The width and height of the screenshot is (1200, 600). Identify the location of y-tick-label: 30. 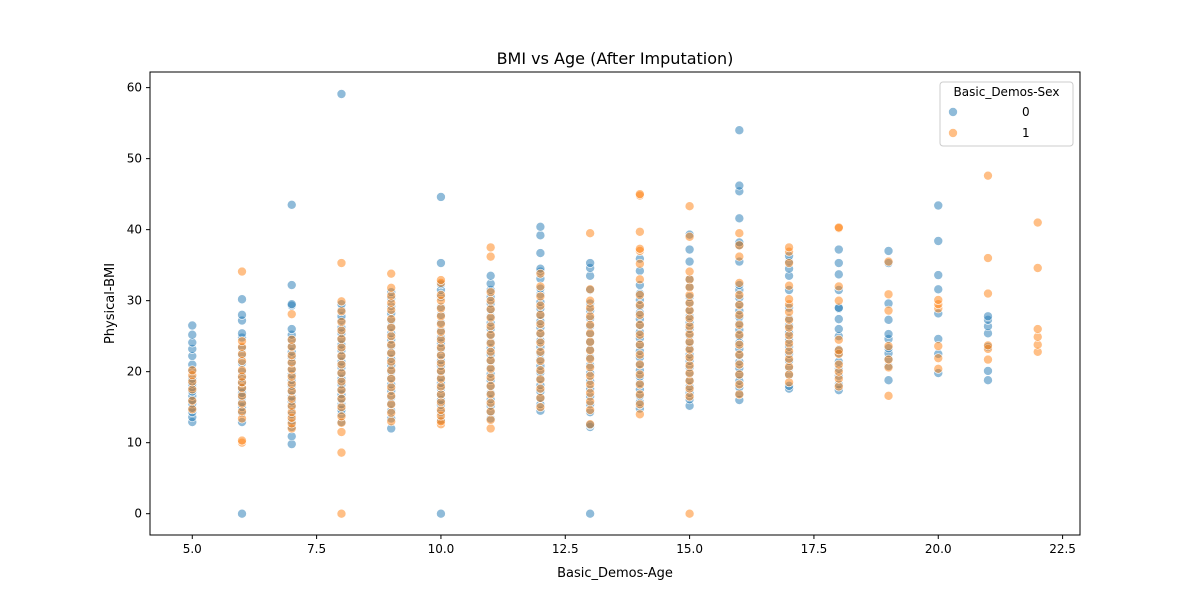
(134, 301).